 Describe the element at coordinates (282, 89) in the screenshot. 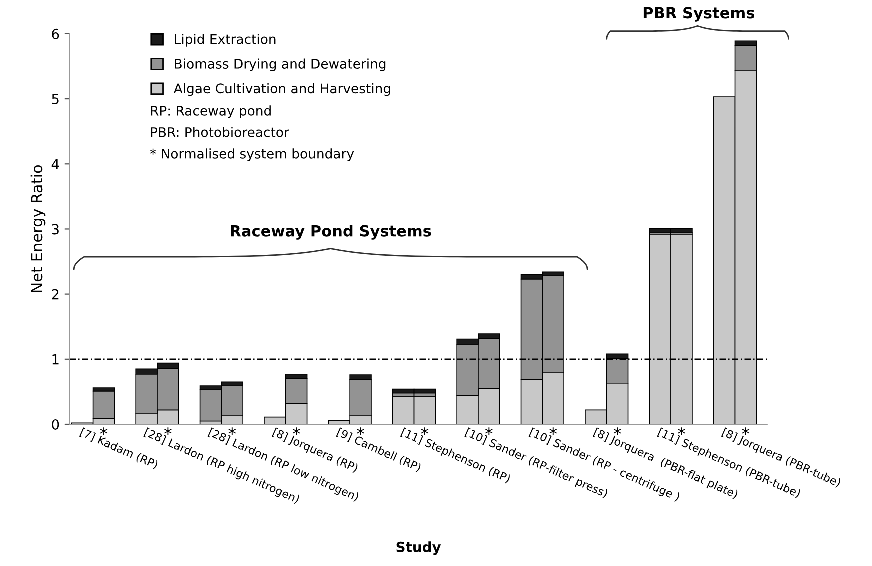

I see `legend-label: Algae Cultivation and Harvesting` at that location.